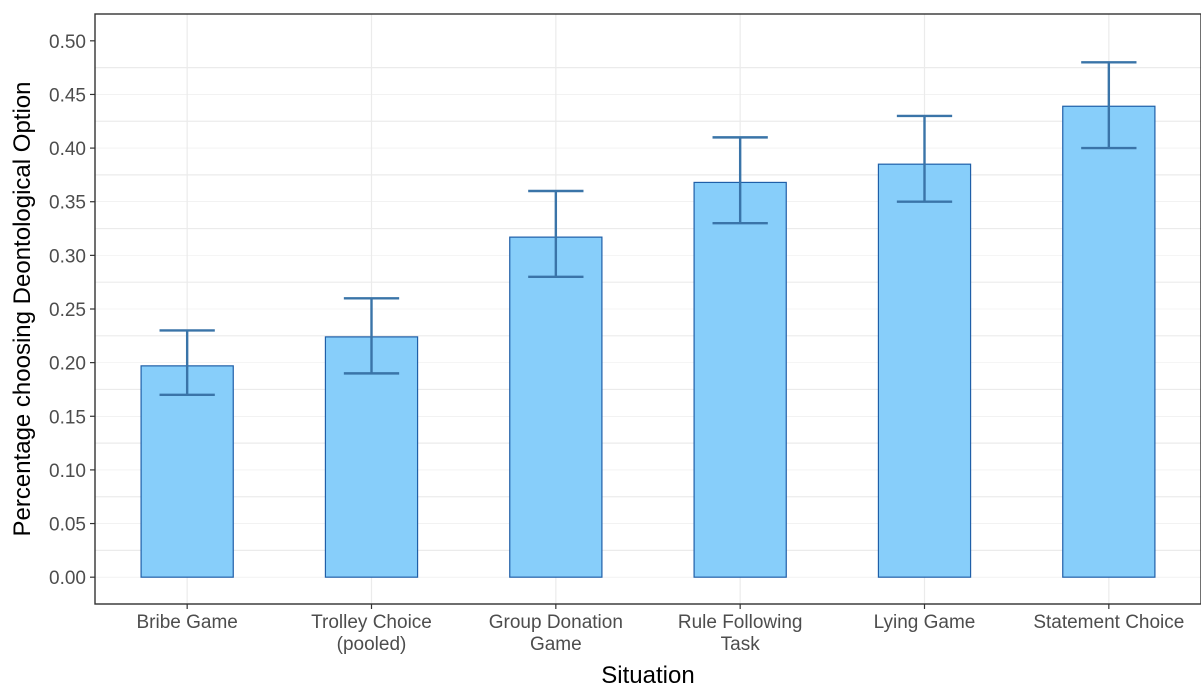 The height and width of the screenshot is (686, 1201). What do you see at coordinates (67, 203) in the screenshot?
I see `y-tick-label: 0.35` at bounding box center [67, 203].